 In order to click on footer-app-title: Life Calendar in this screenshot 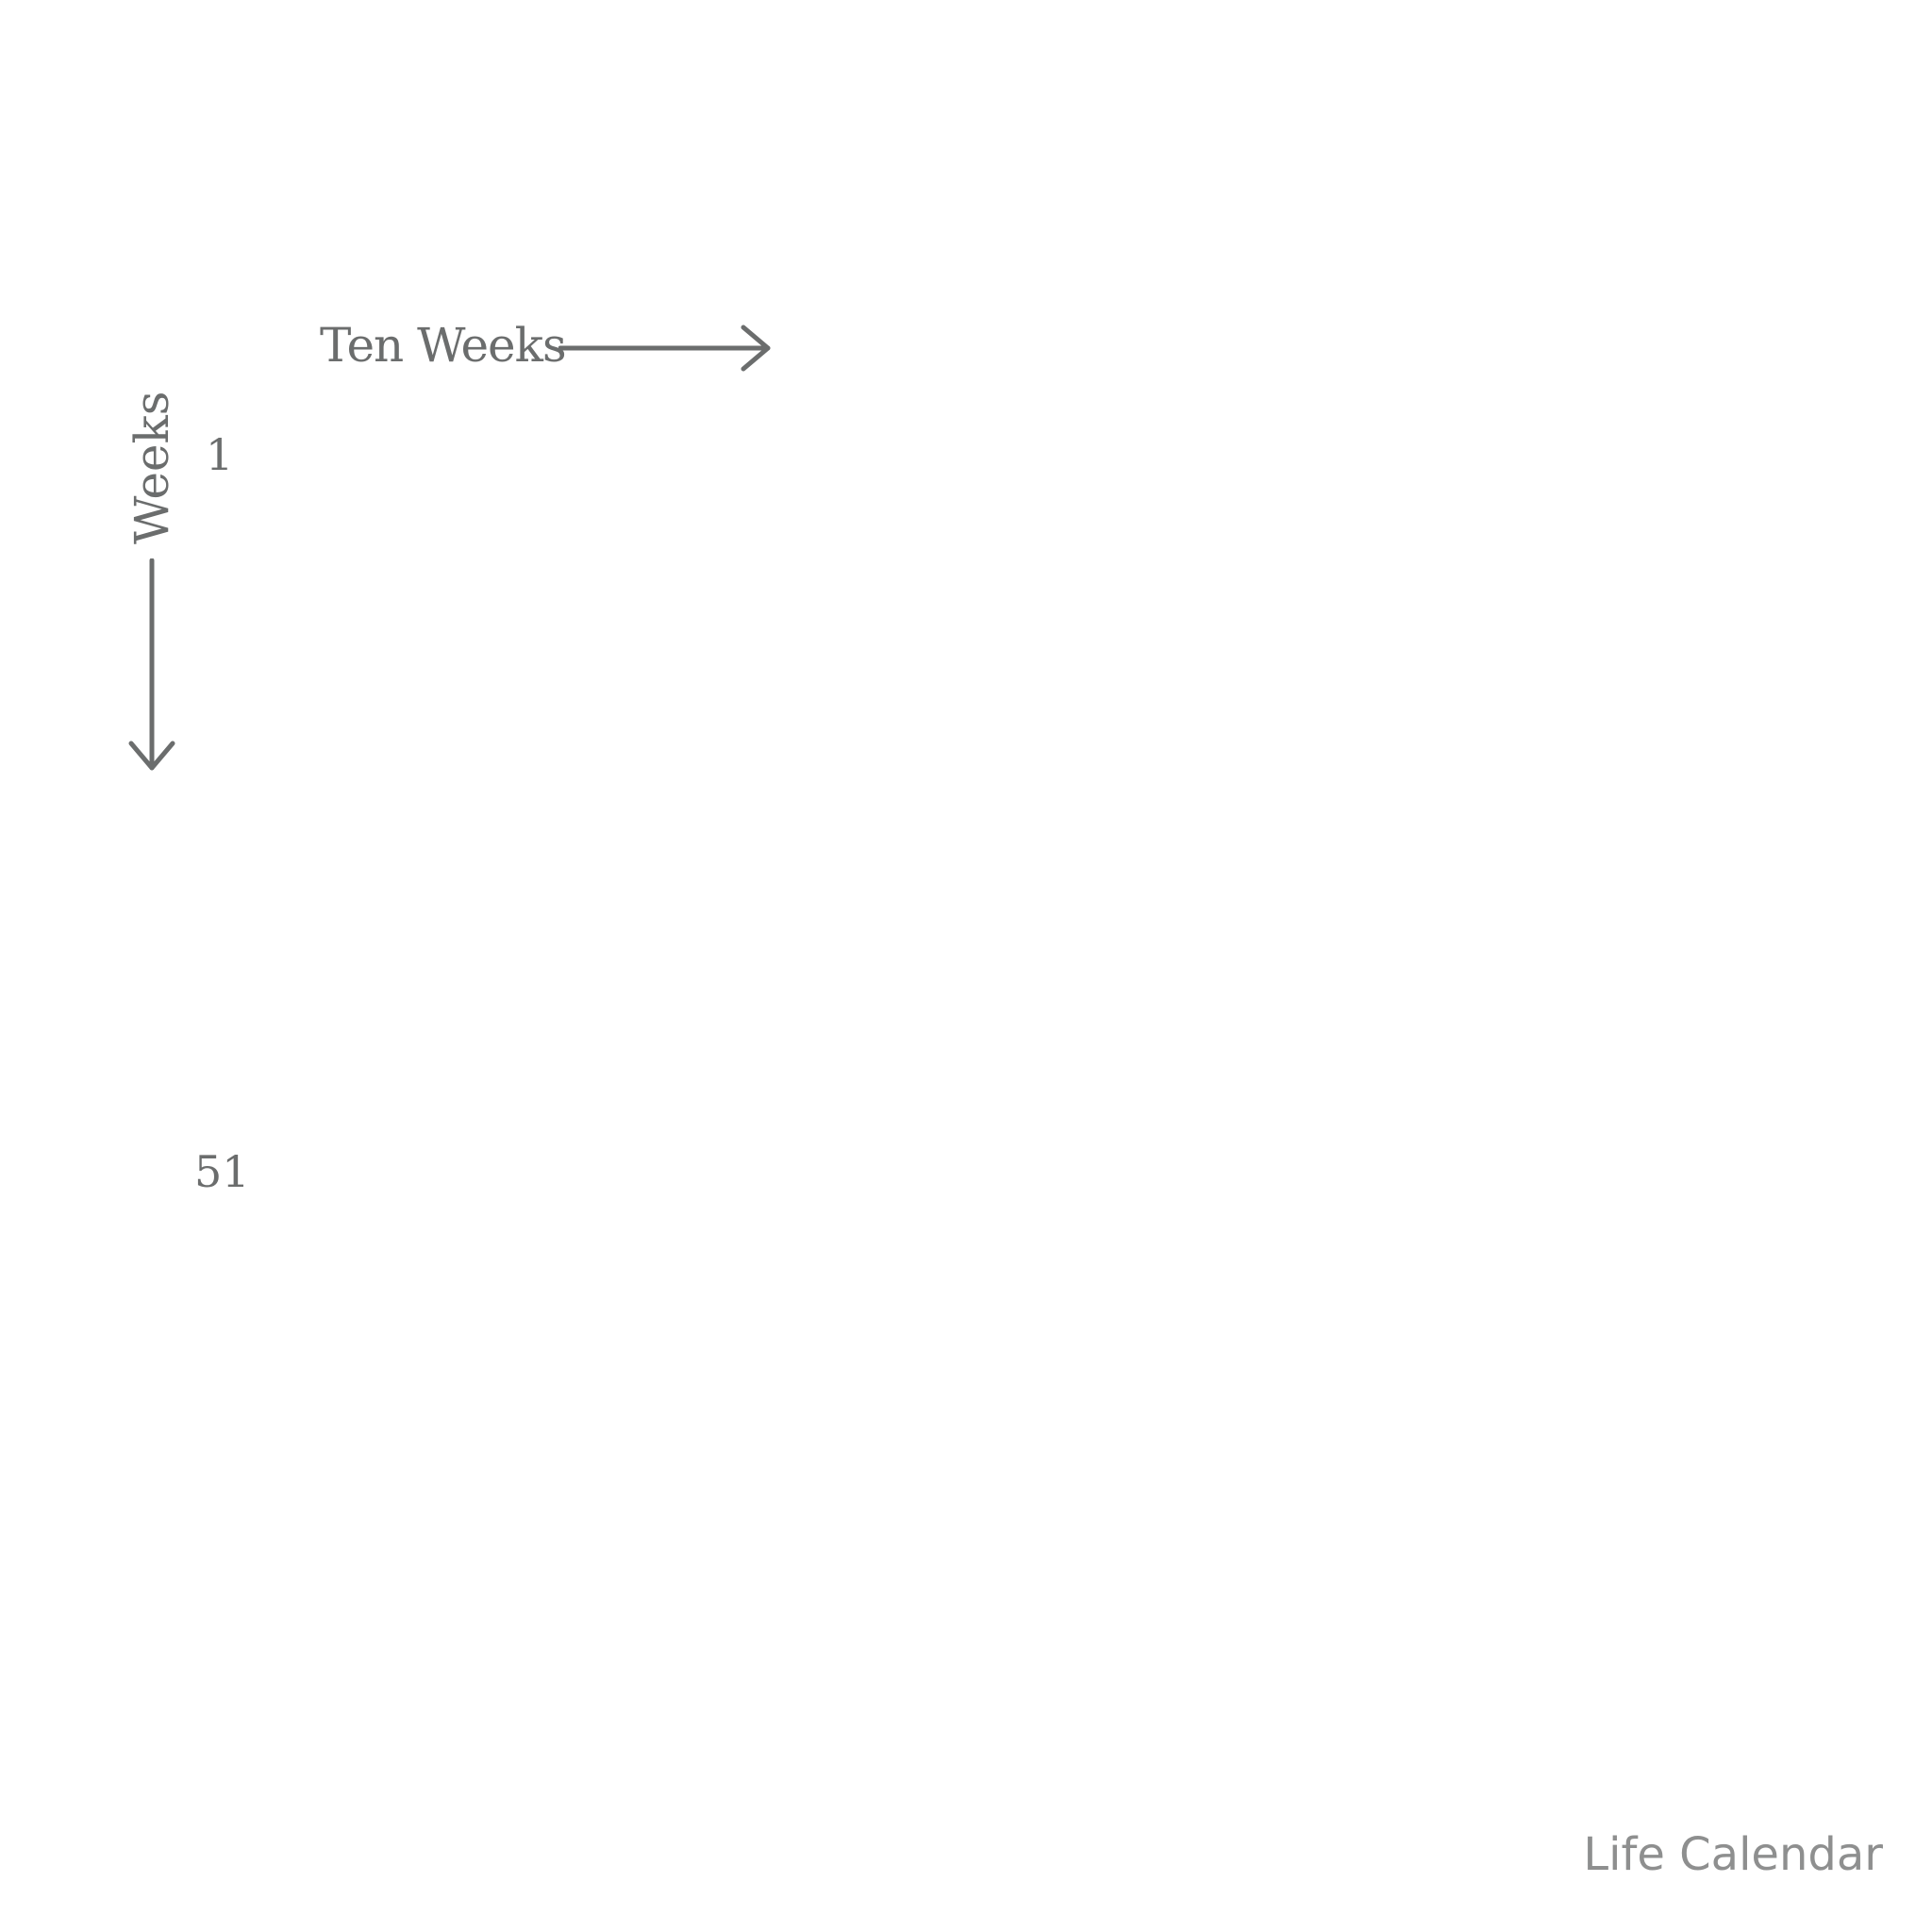, I will do `click(1733, 1855)`.